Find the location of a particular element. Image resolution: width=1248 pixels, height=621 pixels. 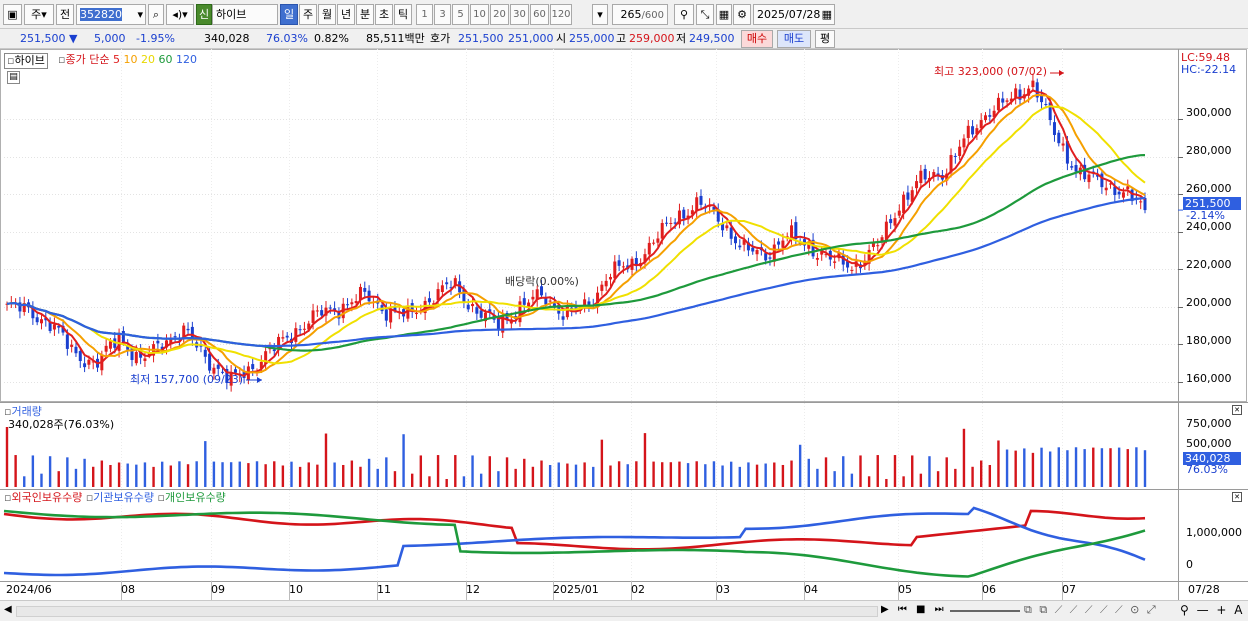

buy-button: 매수 is located at coordinates (757, 39).